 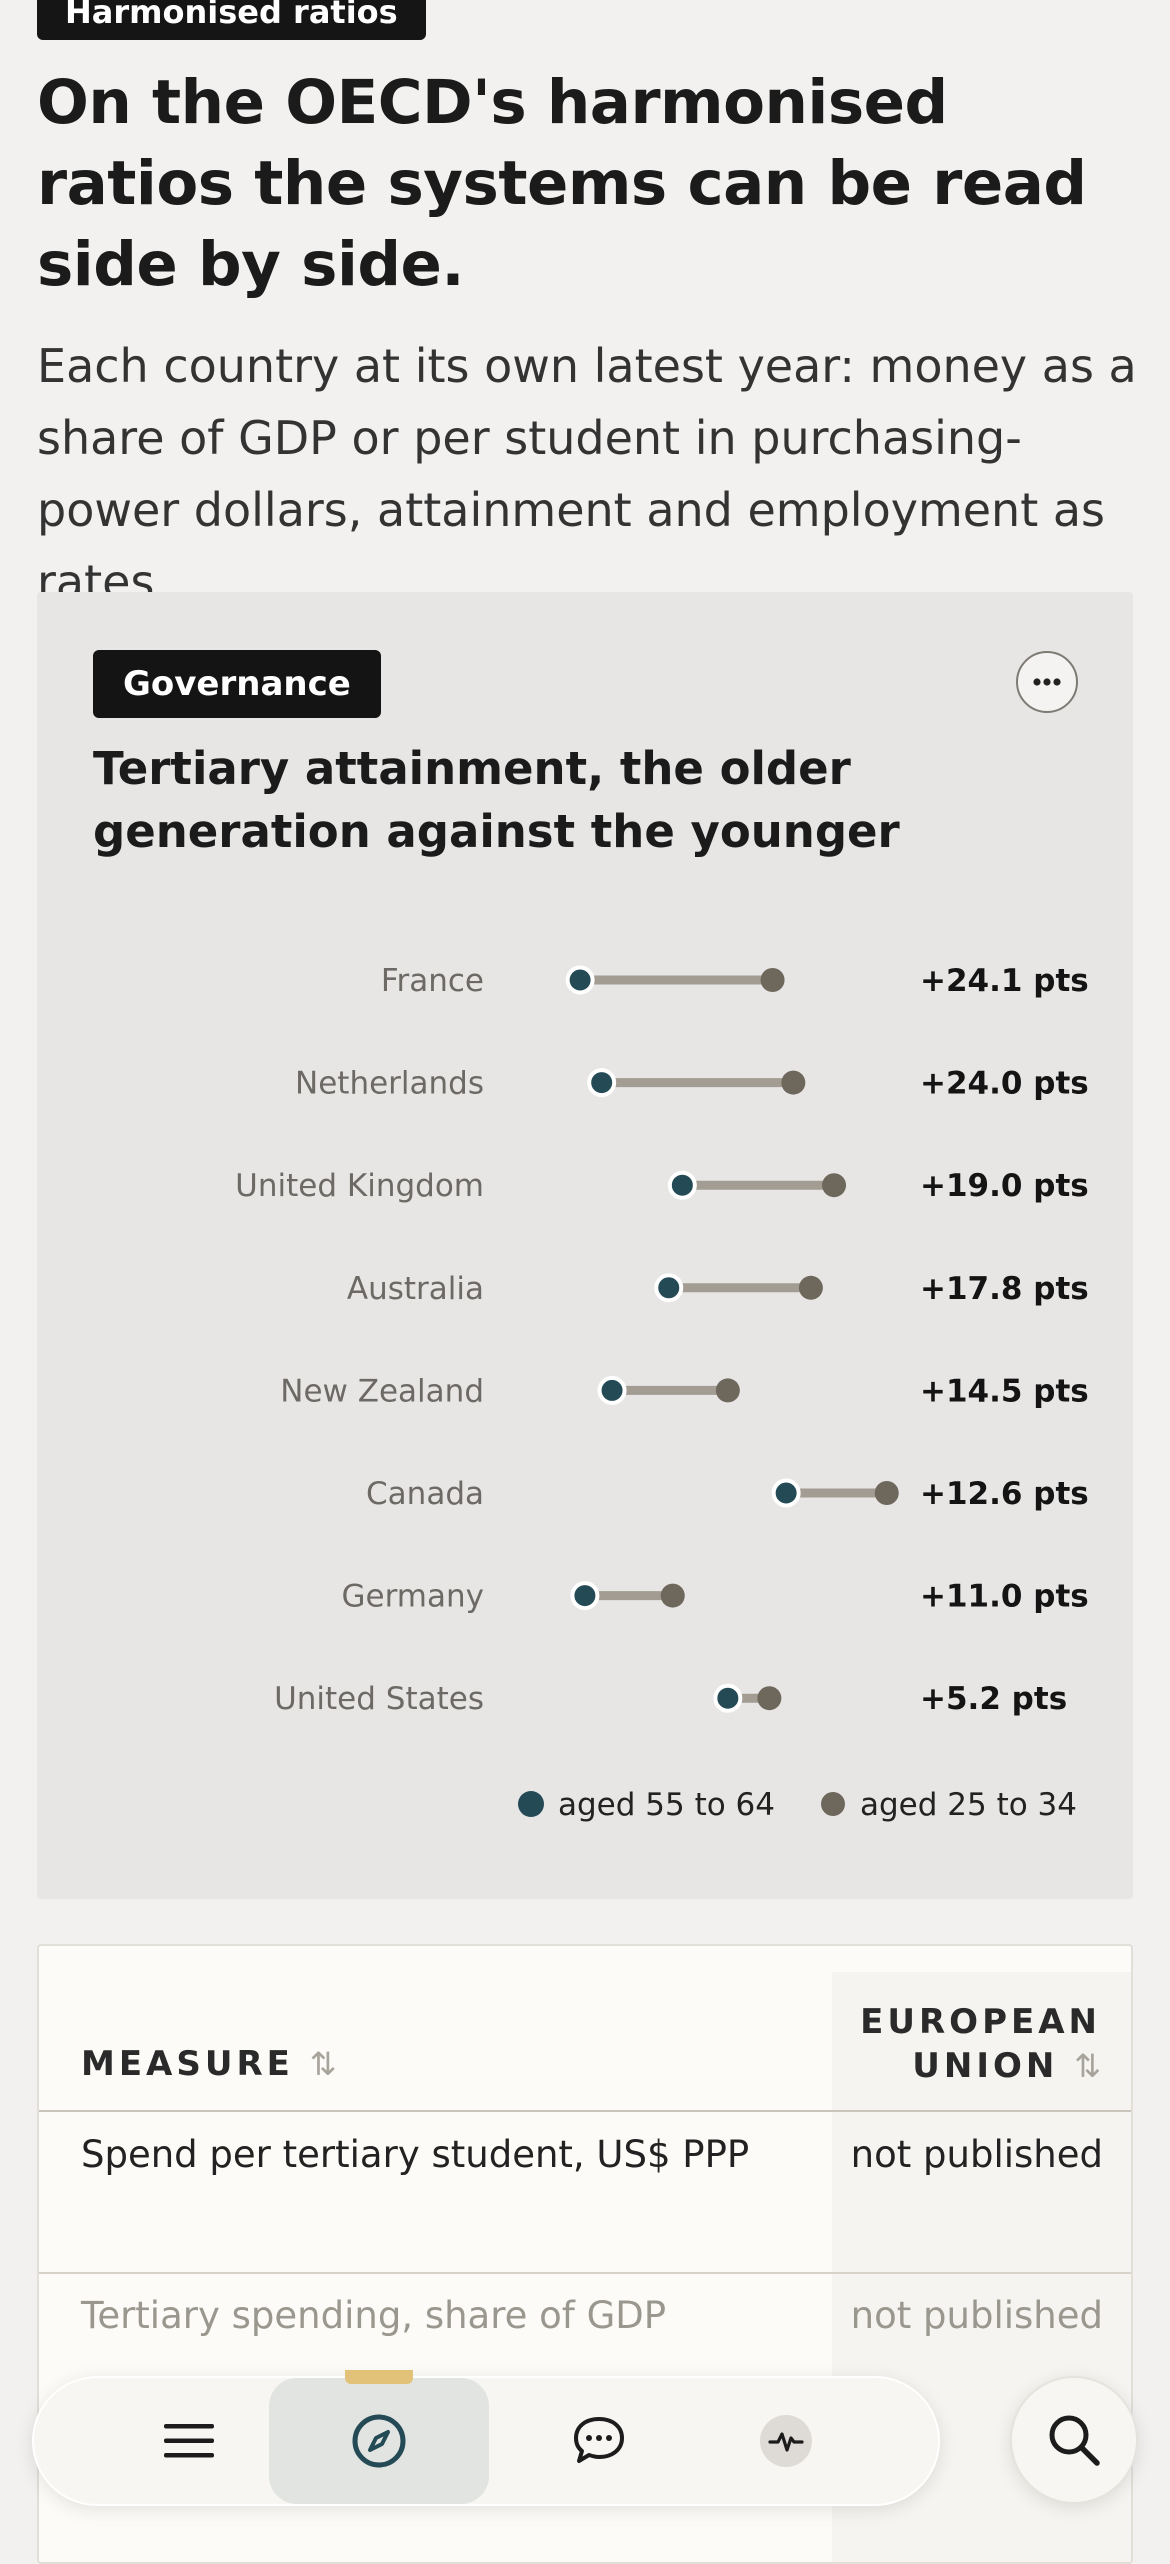 What do you see at coordinates (237, 684) in the screenshot?
I see `category-tag: Governance` at bounding box center [237, 684].